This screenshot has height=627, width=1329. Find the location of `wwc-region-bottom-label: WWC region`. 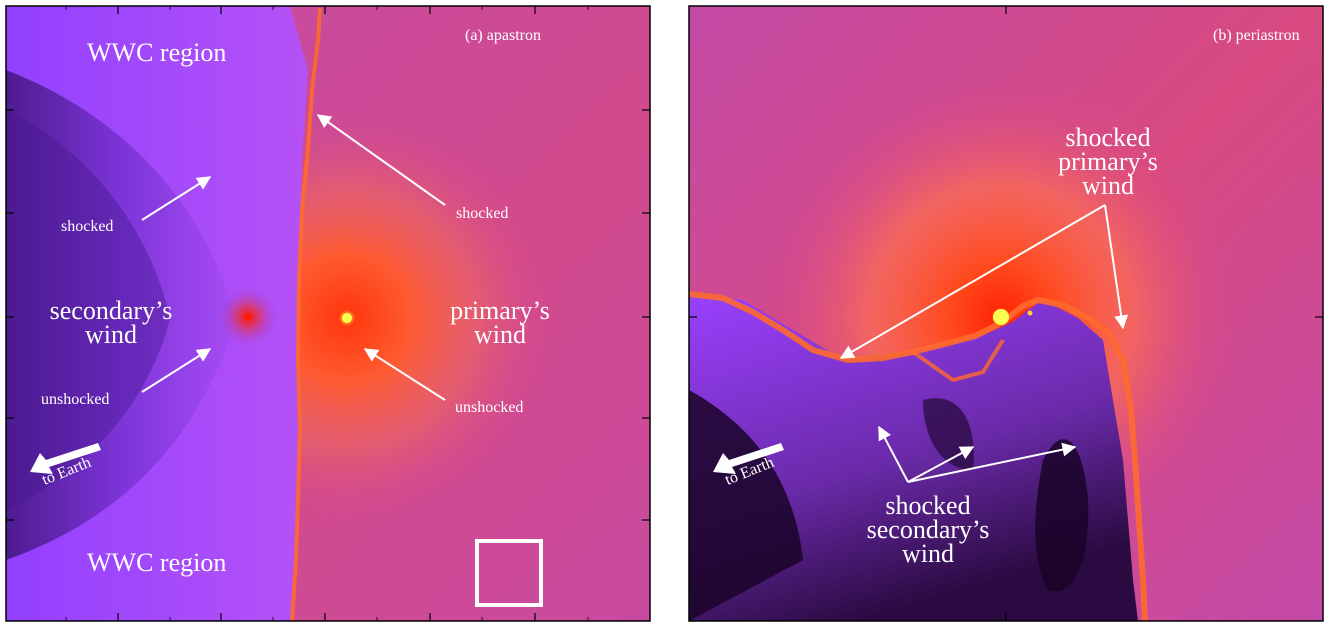

wwc-region-bottom-label: WWC region is located at coordinates (157, 562).